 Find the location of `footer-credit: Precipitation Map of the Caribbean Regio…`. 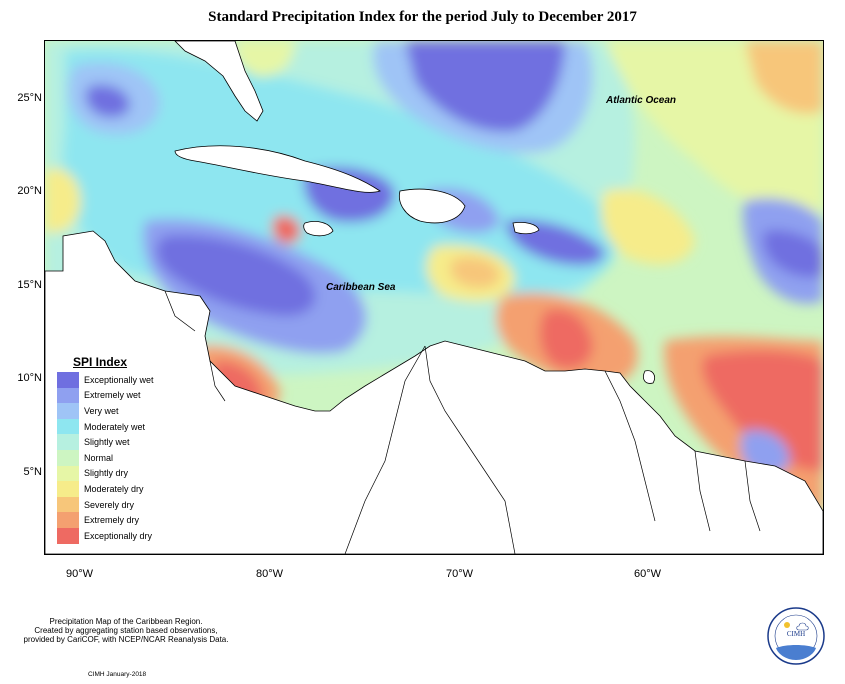

footer-credit: Precipitation Map of the Caribbean Regio… is located at coordinates (126, 630).